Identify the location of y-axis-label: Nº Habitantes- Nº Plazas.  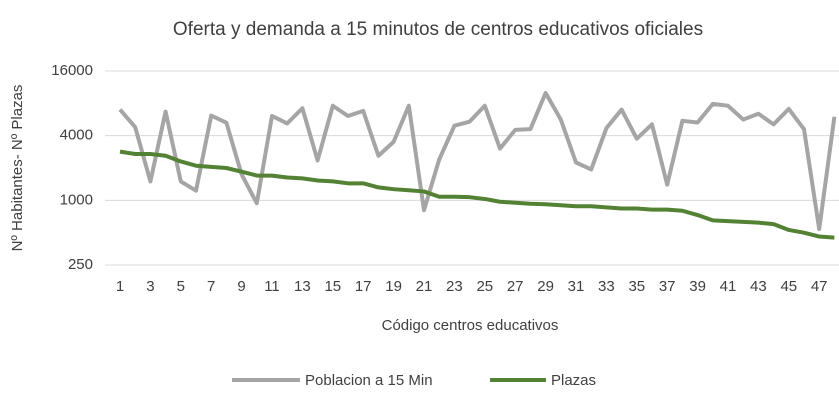
(17, 168).